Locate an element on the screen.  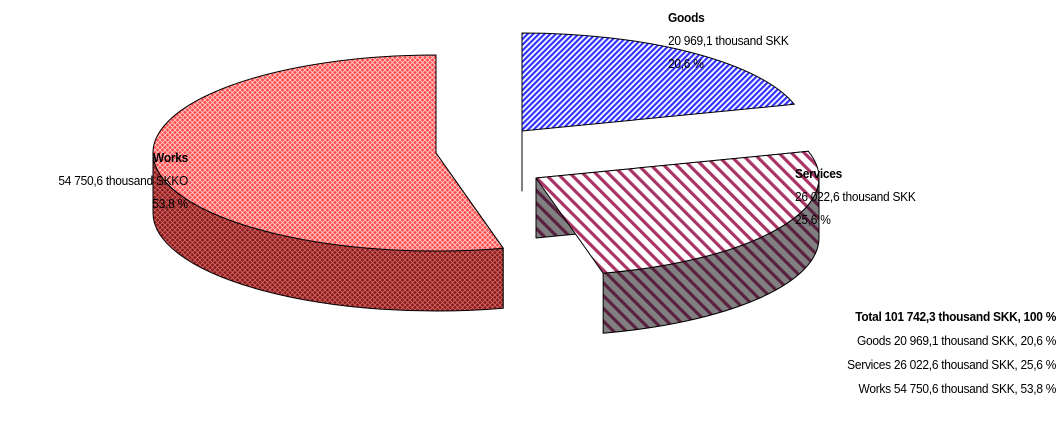
label-services: Services 26 022,6 thousand SKK 25,6 % is located at coordinates (855, 196).